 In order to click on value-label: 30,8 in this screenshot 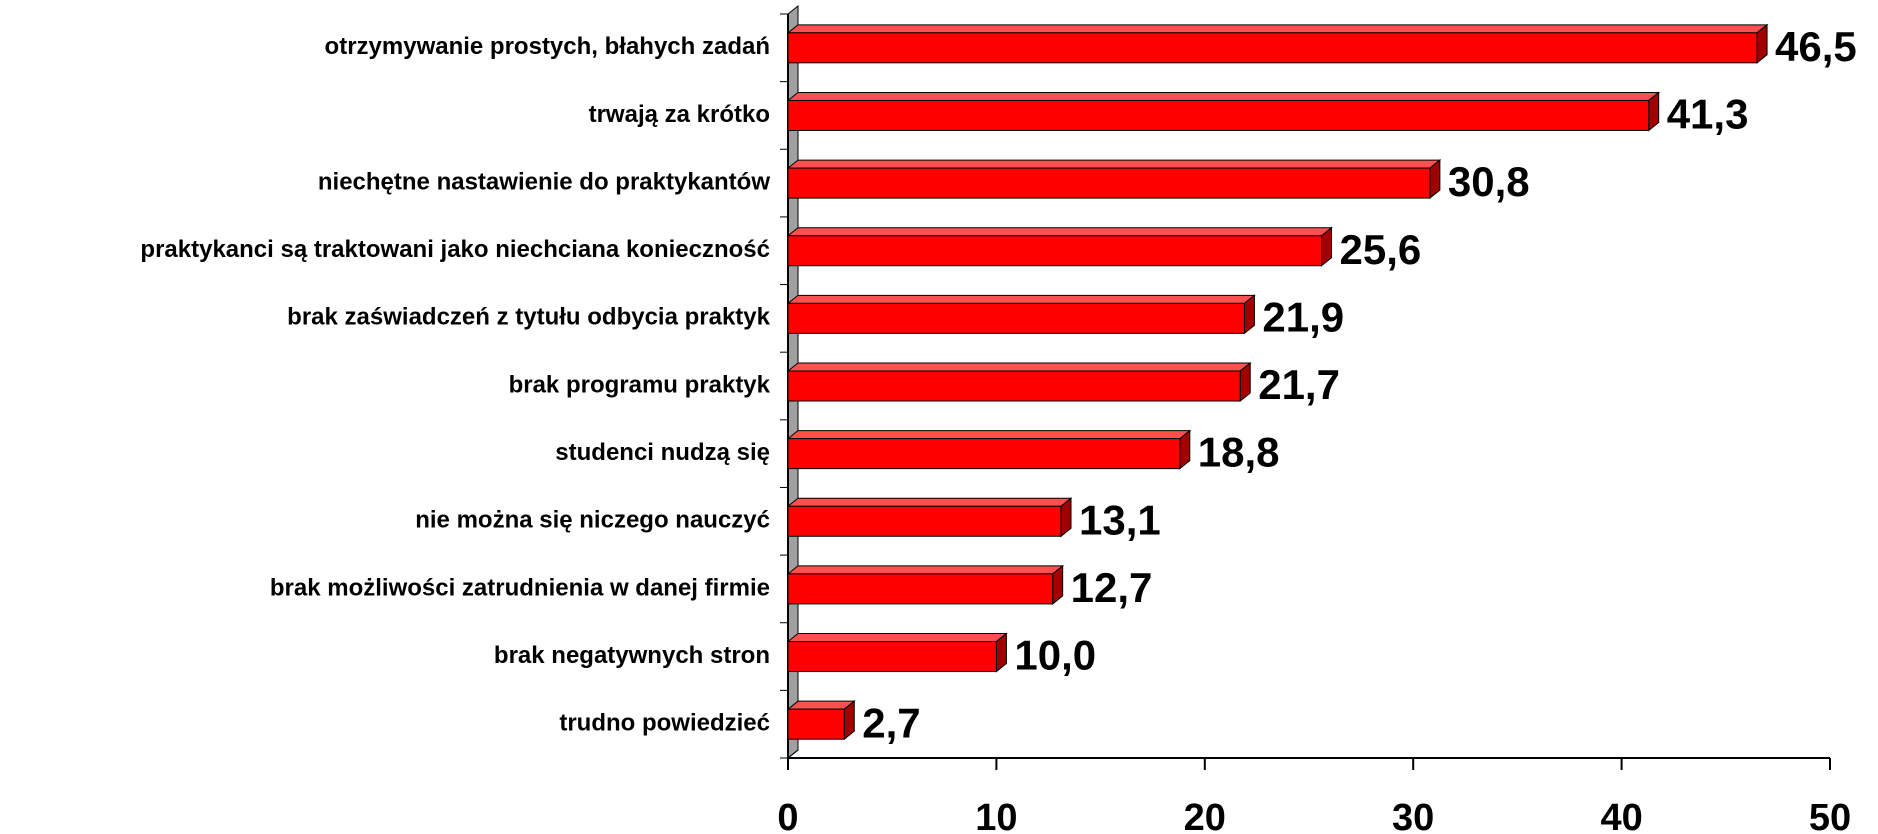, I will do `click(1489, 181)`.